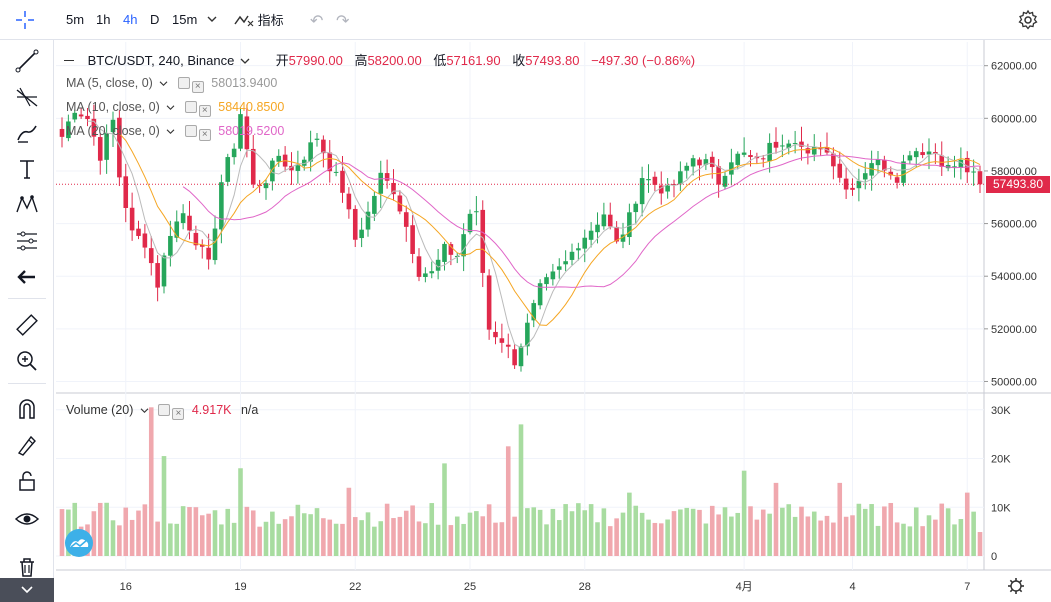 The width and height of the screenshot is (1051, 602). Describe the element at coordinates (27, 361) in the screenshot. I see `zoom-in-icon` at that location.